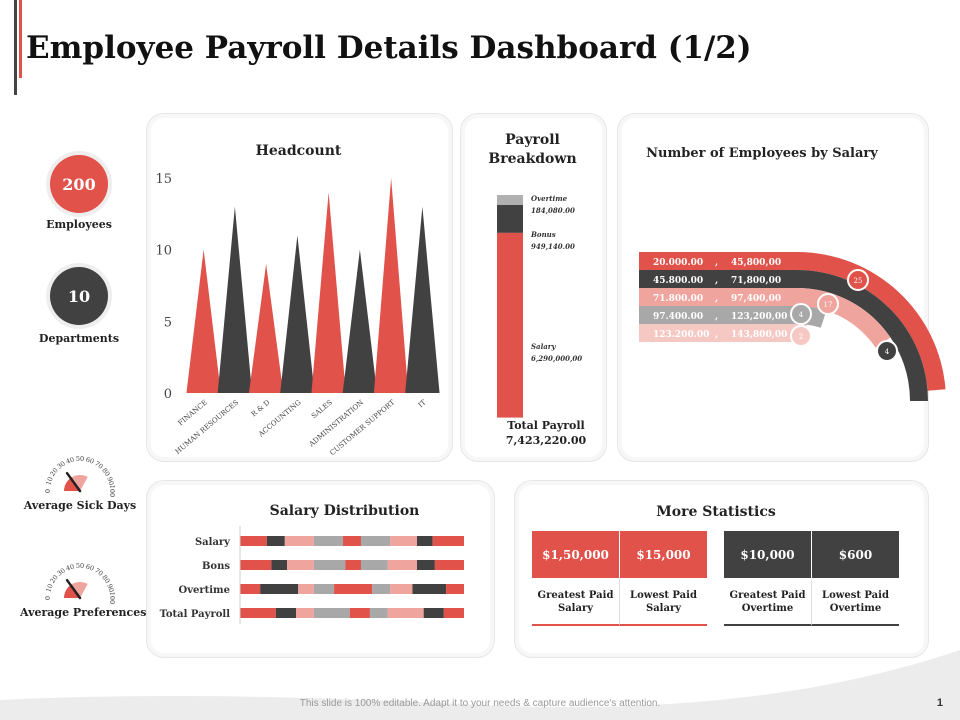  I want to click on x-tick-label: CUSTOMER SUPPORT, so click(363, 427).